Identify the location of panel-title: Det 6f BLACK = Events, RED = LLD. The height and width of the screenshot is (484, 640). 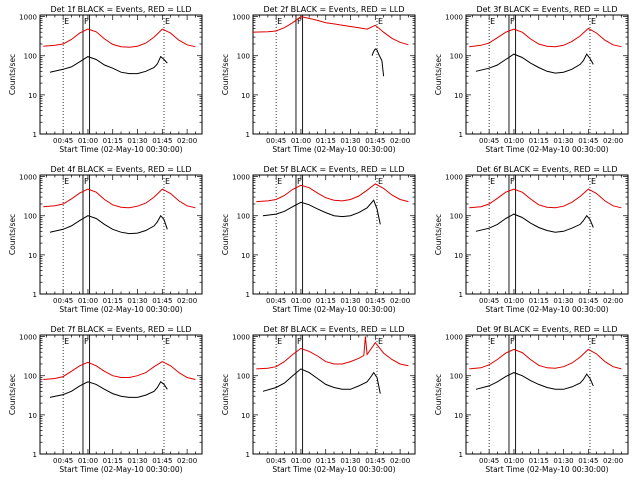
(546, 169).